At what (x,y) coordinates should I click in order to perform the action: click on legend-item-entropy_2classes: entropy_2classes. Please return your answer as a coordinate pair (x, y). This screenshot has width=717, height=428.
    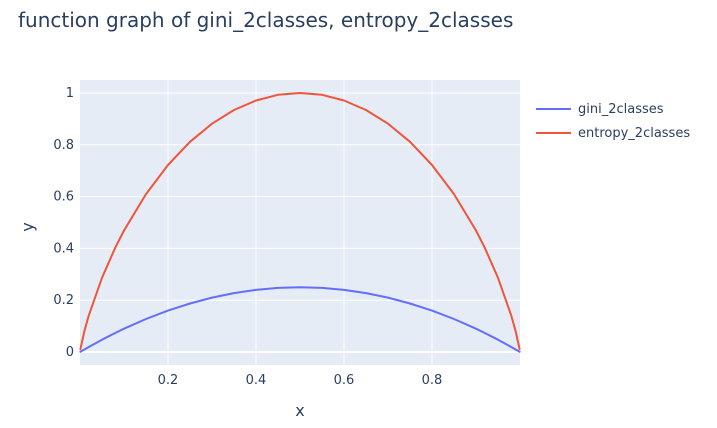
    Looking at the image, I should click on (613, 133).